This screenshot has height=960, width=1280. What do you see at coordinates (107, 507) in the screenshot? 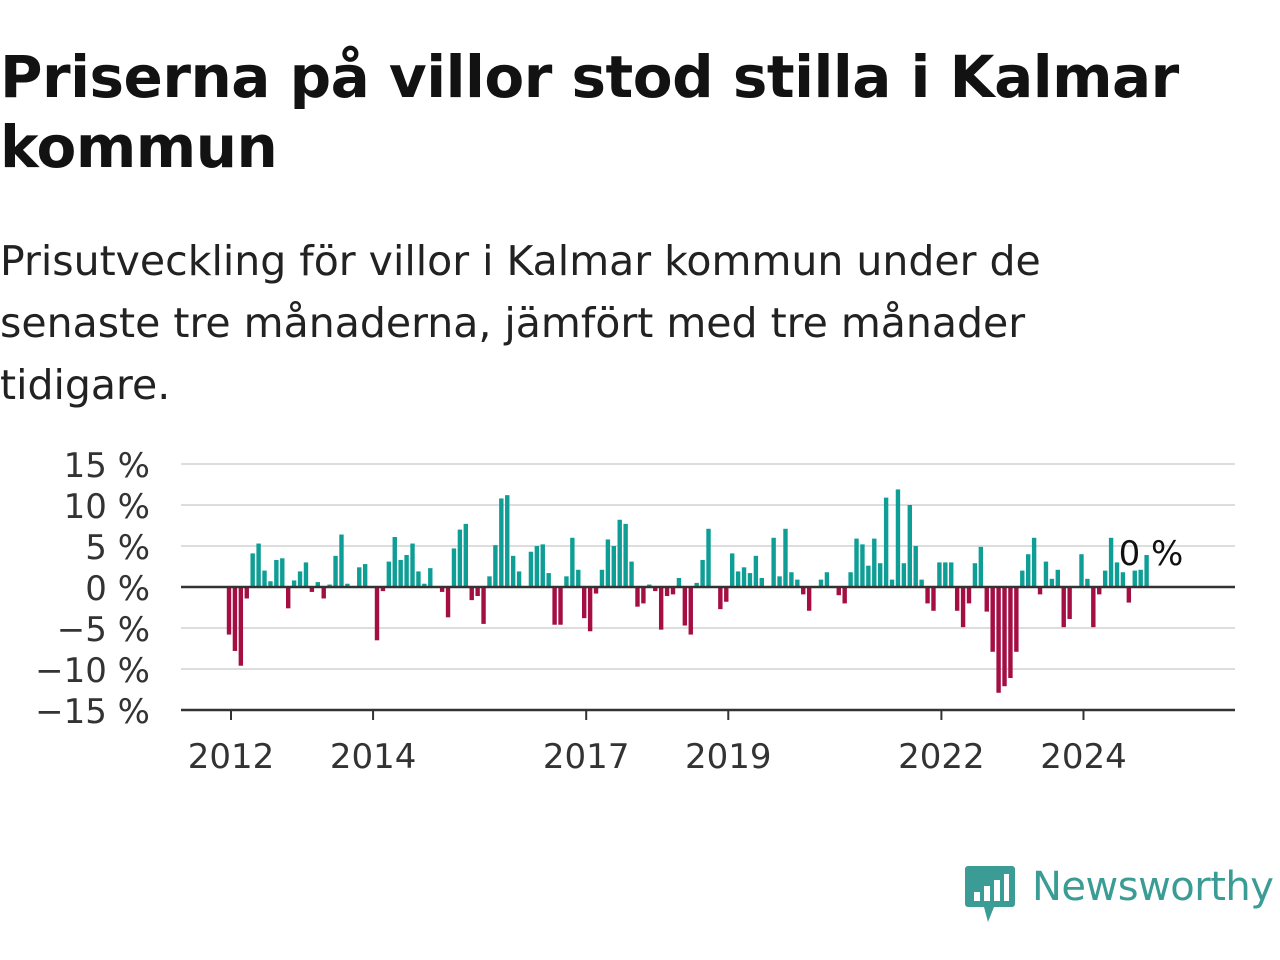
I see `y-tick-label: 10 %` at bounding box center [107, 507].